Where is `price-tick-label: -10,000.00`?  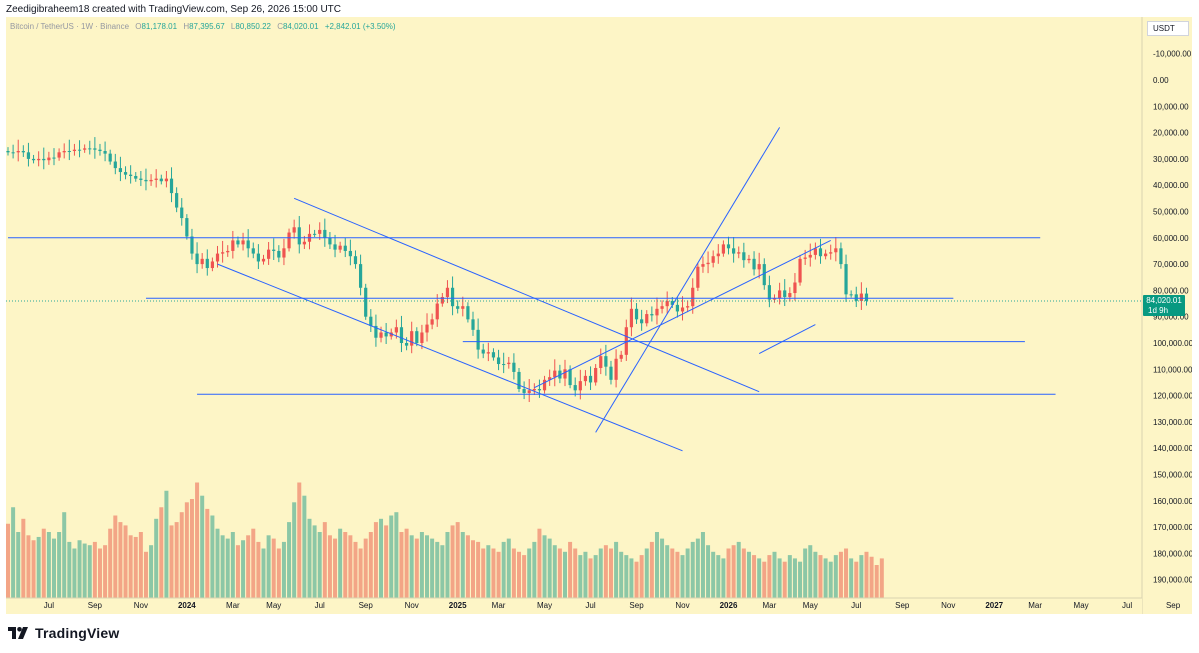
price-tick-label: -10,000.00 is located at coordinates (1172, 54).